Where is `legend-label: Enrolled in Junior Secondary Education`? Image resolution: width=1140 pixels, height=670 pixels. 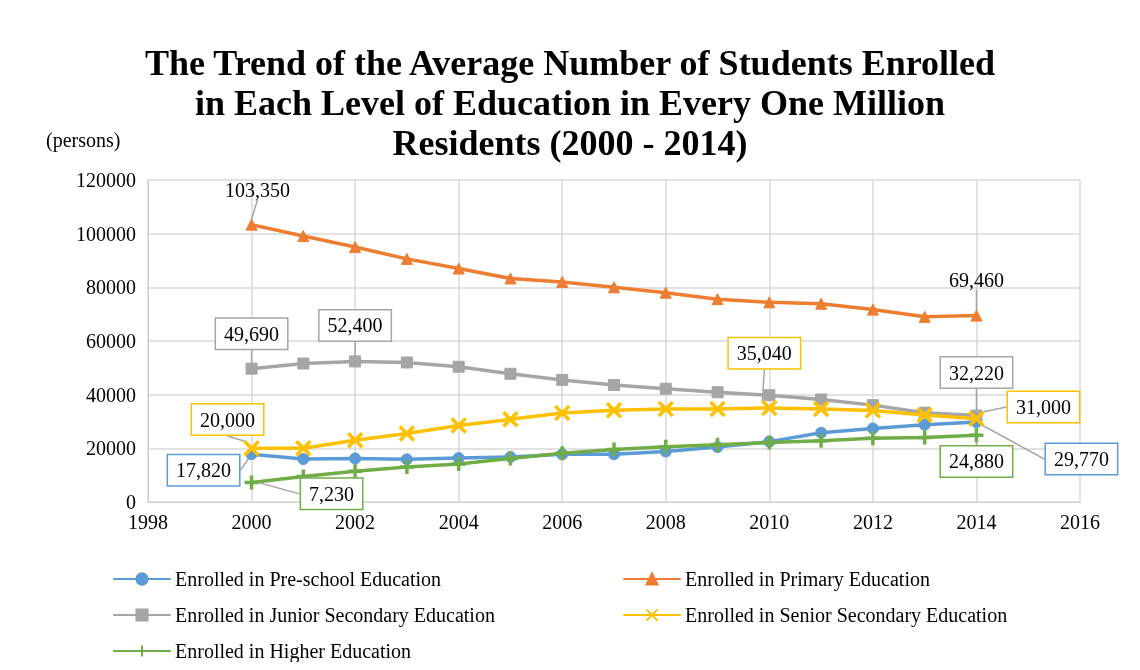 legend-label: Enrolled in Junior Secondary Education is located at coordinates (335, 615).